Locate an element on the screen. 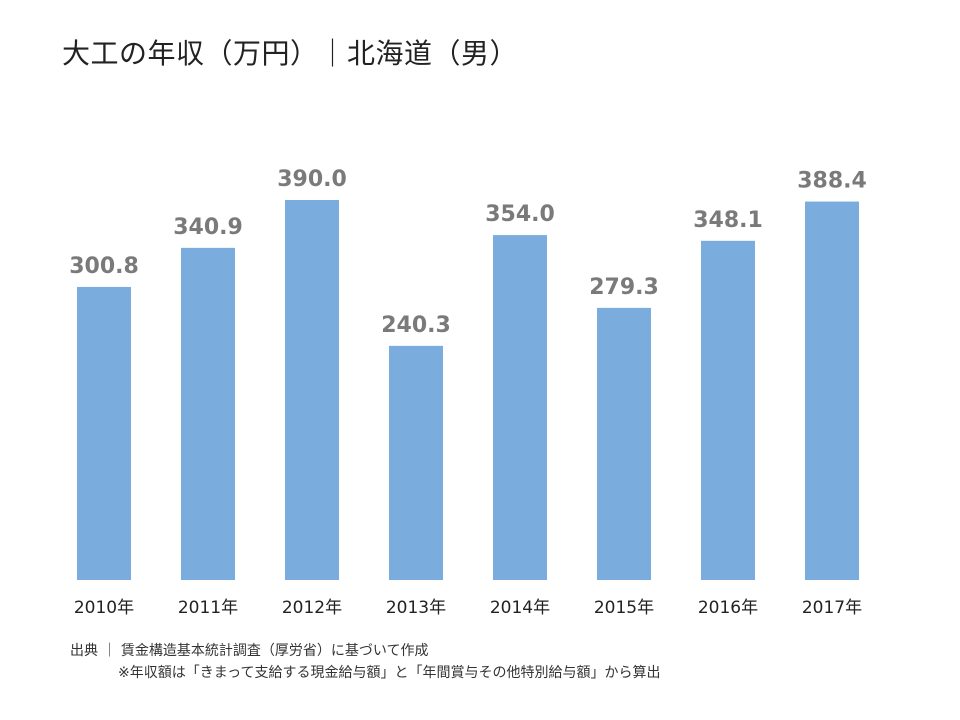  bar-value-label-1: 340.9 is located at coordinates (208, 227).